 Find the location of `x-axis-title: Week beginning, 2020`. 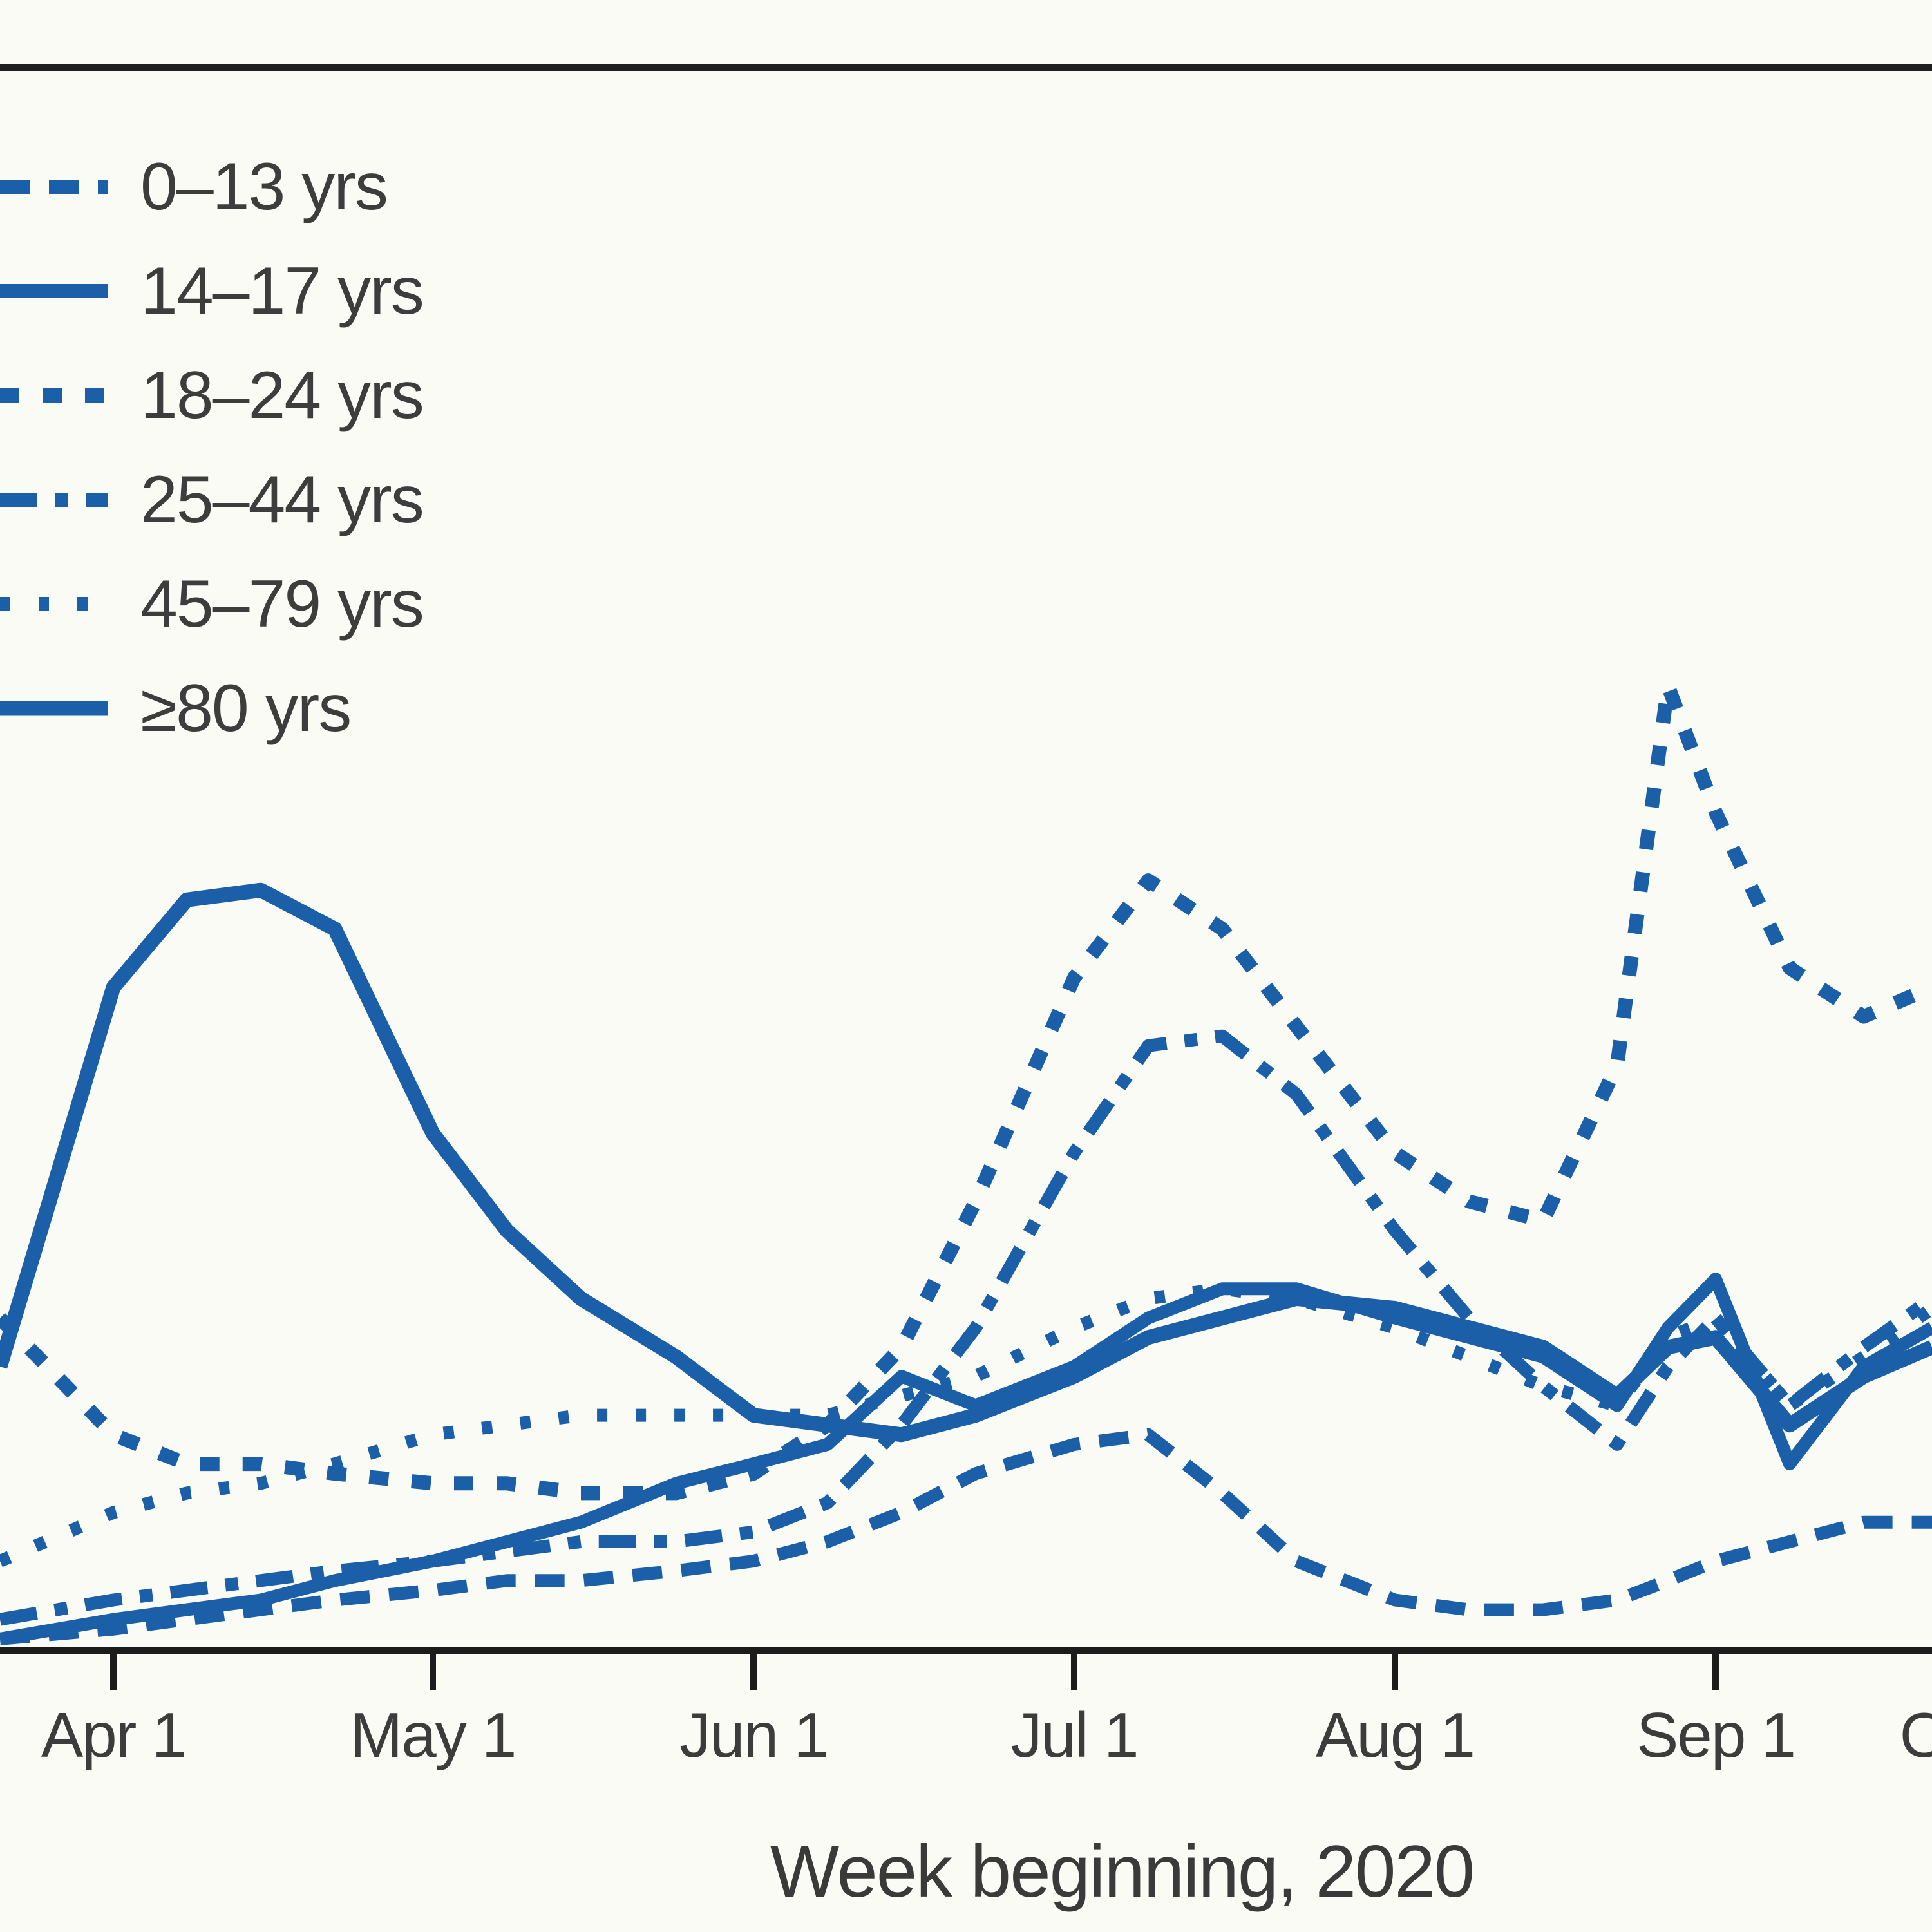

x-axis-title: Week beginning, 2020 is located at coordinates (1123, 1872).